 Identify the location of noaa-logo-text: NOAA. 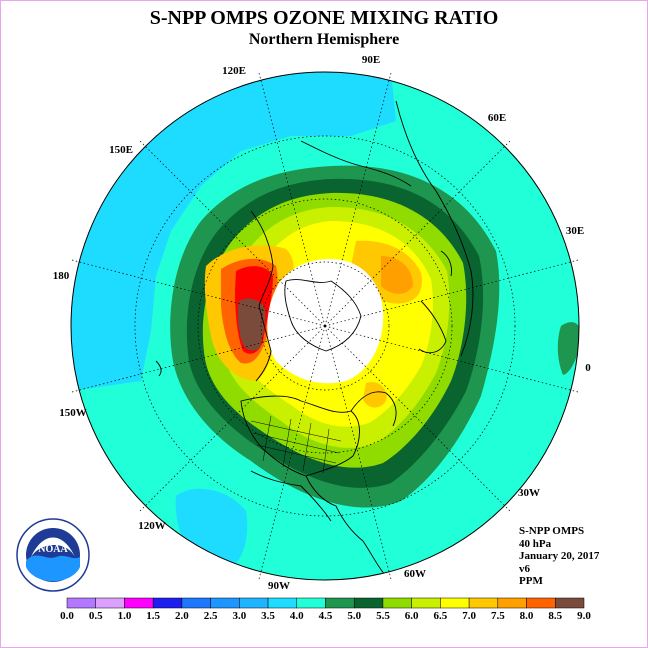
(53, 549).